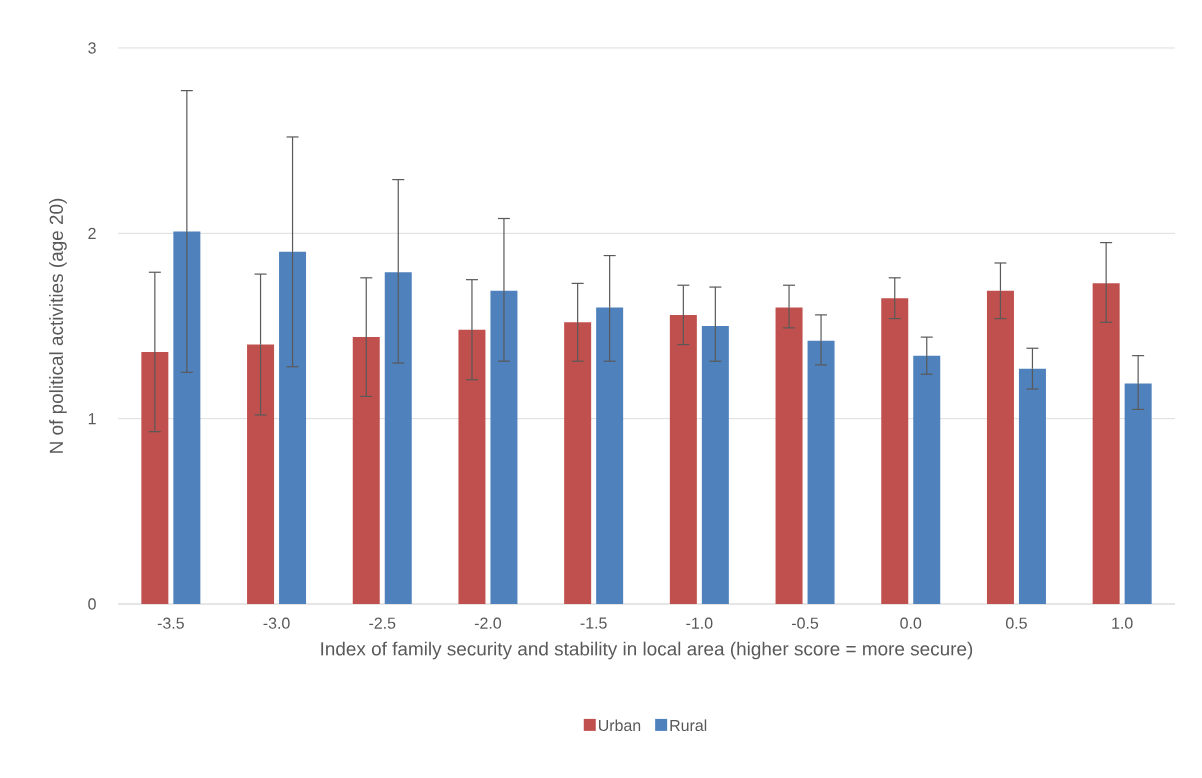 This screenshot has width=1202, height=778. I want to click on y-tick-label: 2, so click(92, 233).